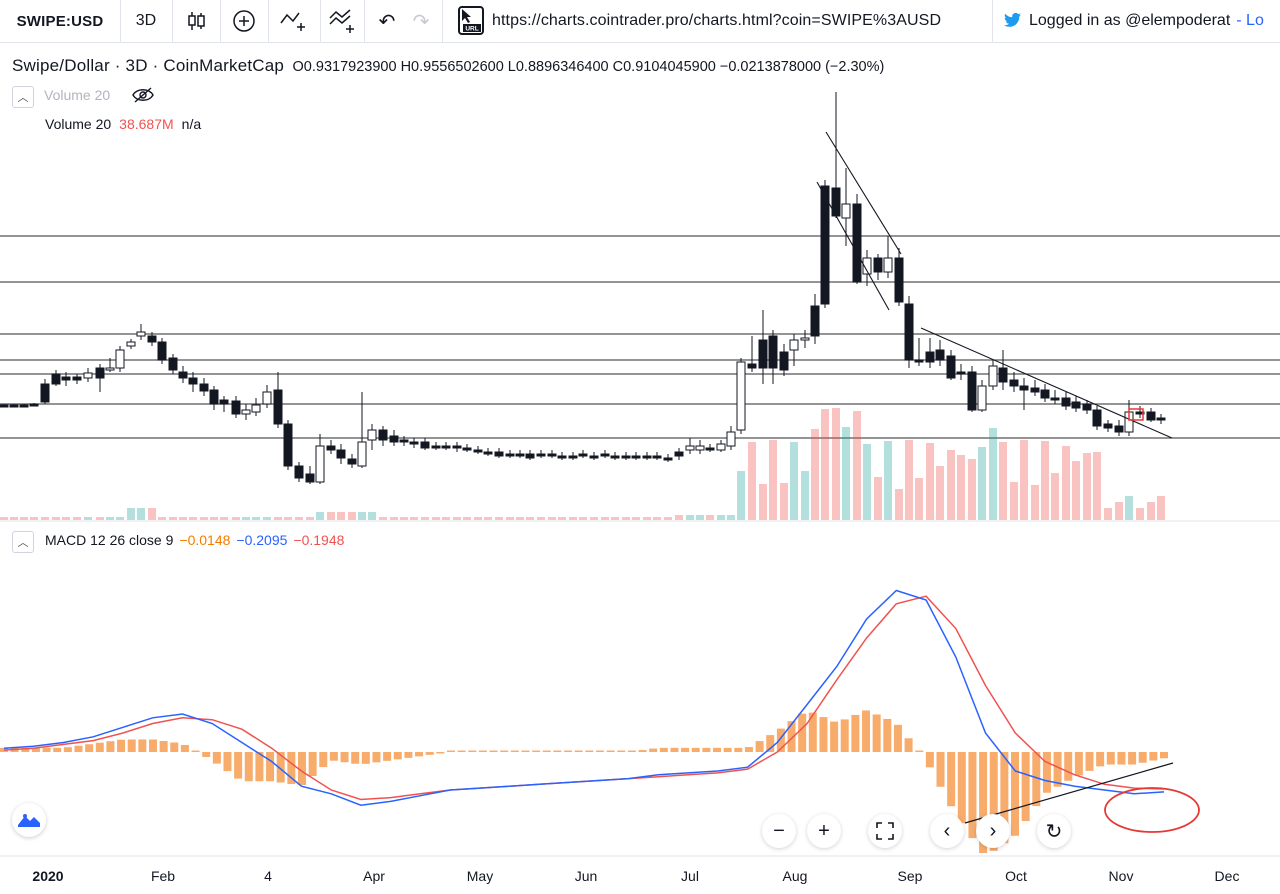 This screenshot has width=1280, height=894. I want to click on time-axis-label: Sep, so click(910, 876).